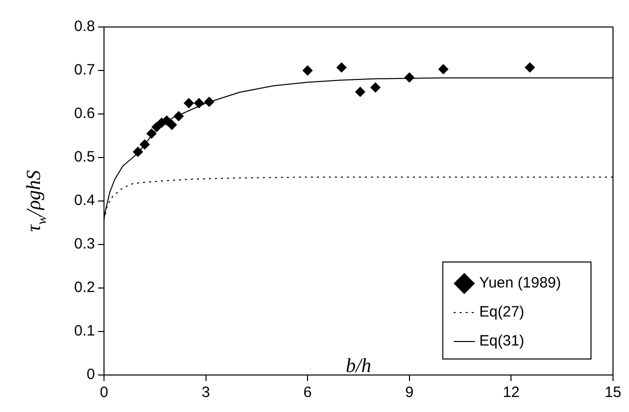 This screenshot has width=629, height=412. I want to click on y-tick-label: 0.1, so click(84, 331).